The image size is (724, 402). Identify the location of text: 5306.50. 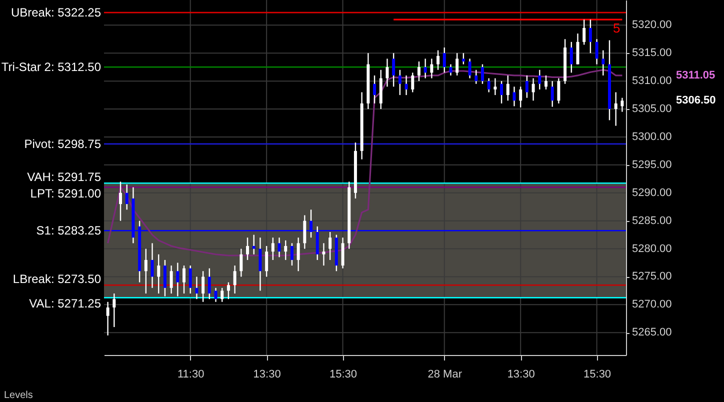
(696, 100).